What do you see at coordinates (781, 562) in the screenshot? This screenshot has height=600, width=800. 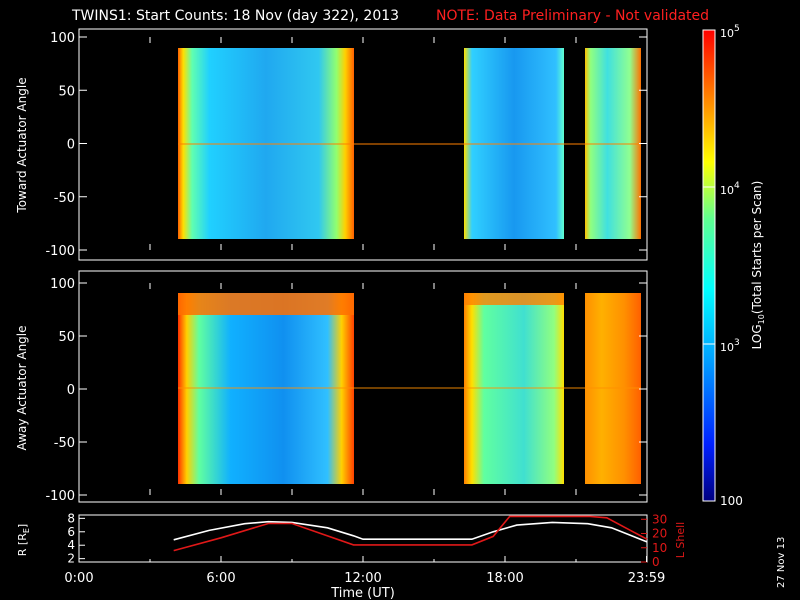 I see `date-stamp: 27 Nov 13` at bounding box center [781, 562].